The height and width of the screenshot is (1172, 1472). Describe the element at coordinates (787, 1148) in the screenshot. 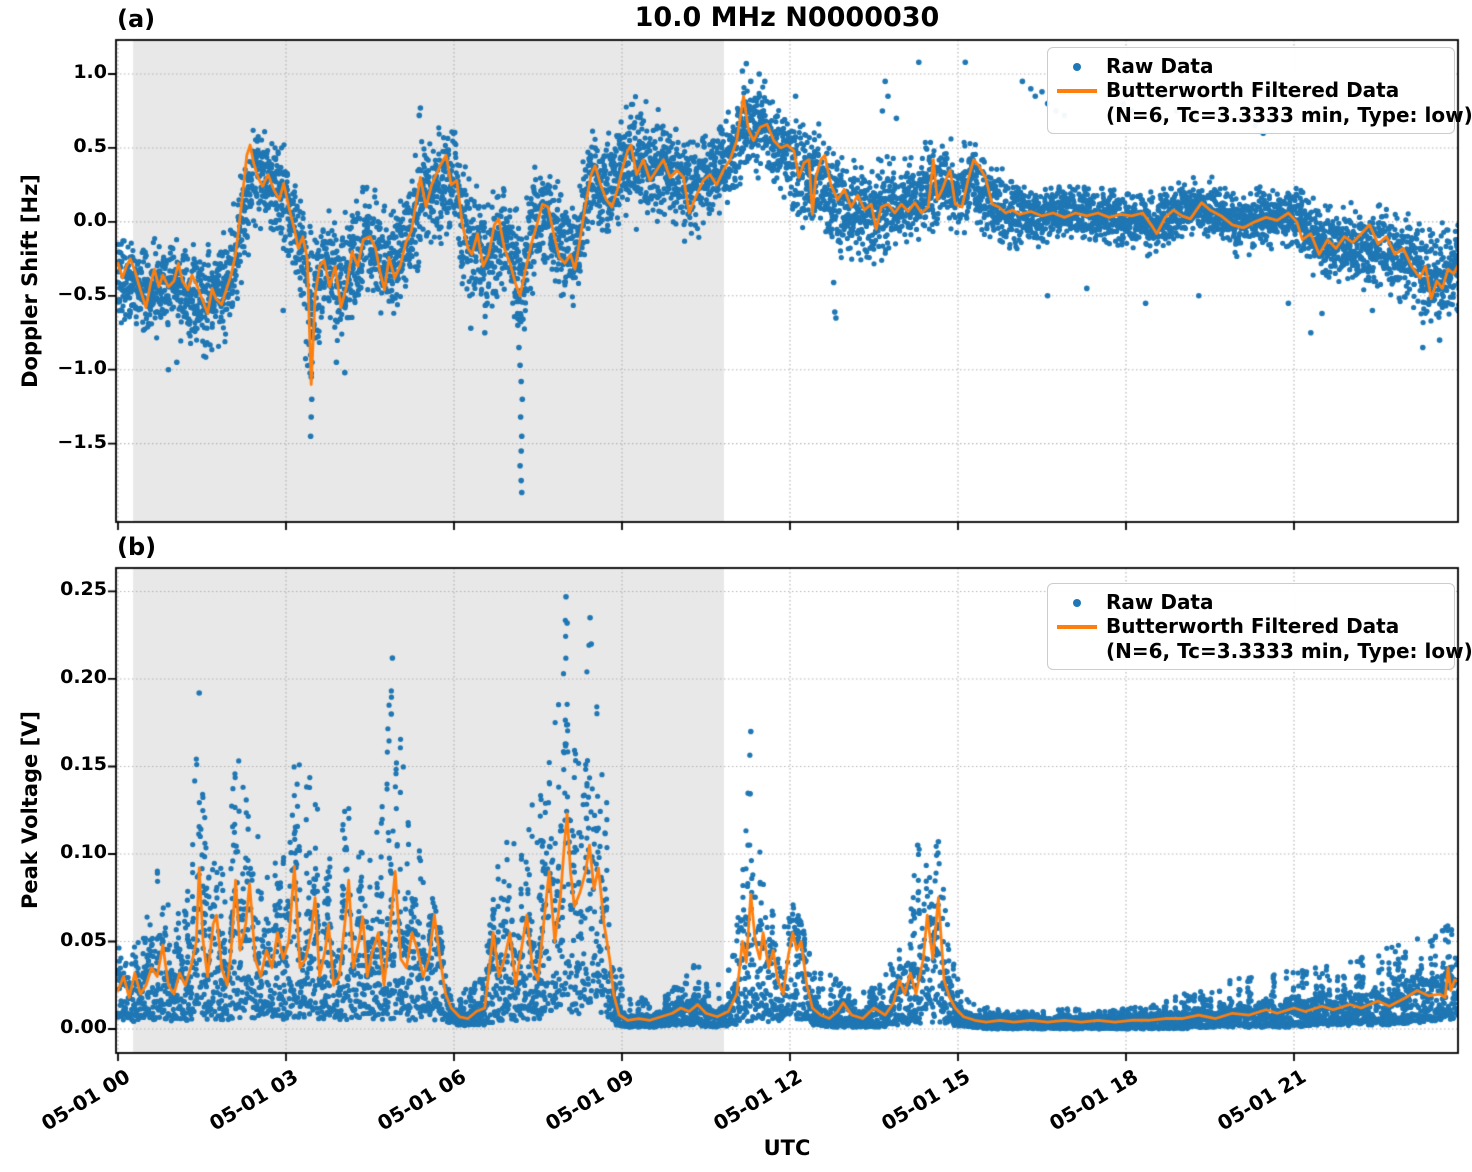

I see `x-axis-label: UTC` at that location.